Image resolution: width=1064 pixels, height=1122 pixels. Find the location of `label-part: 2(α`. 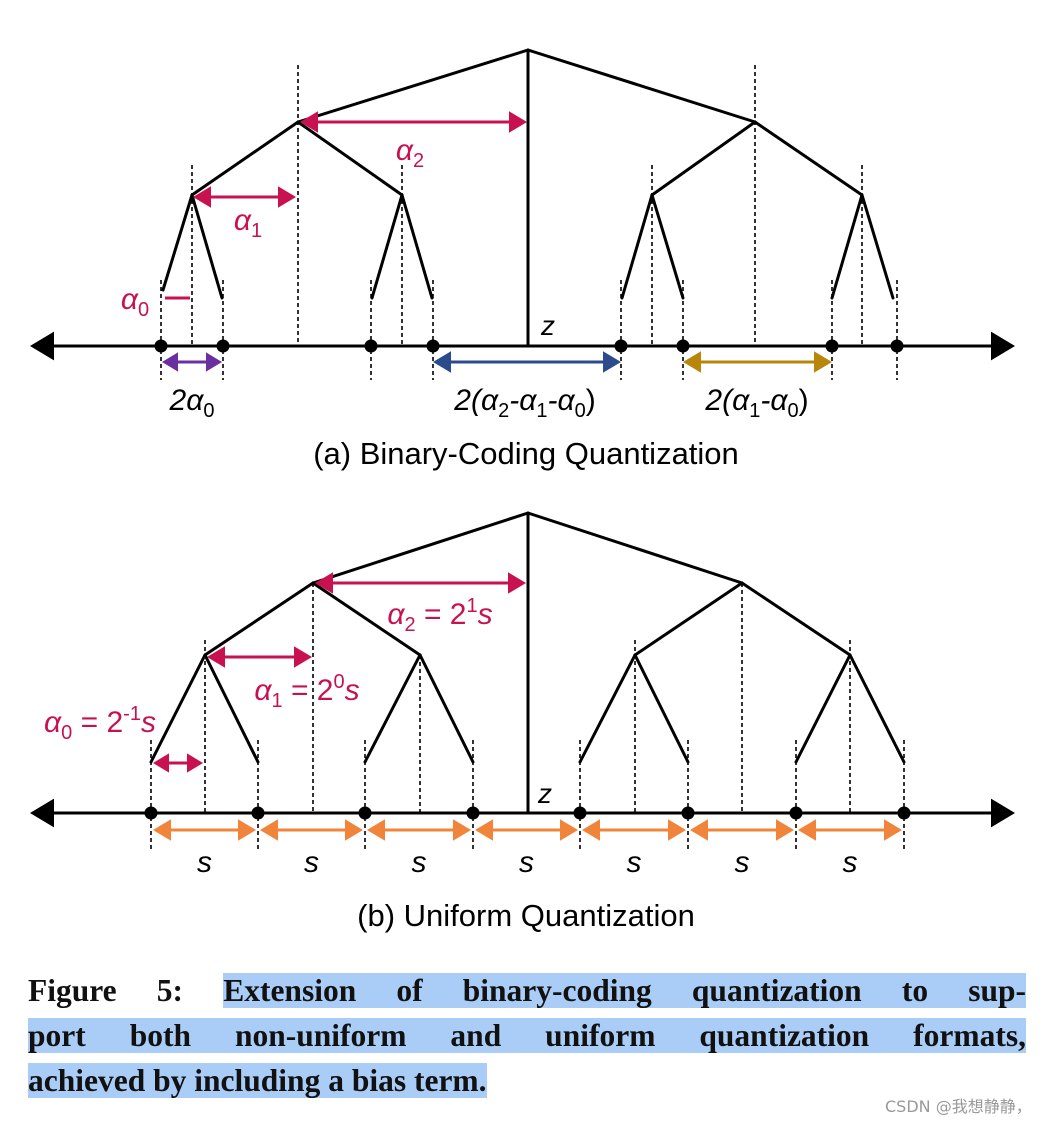

label-part: 2(α is located at coordinates (727, 400).